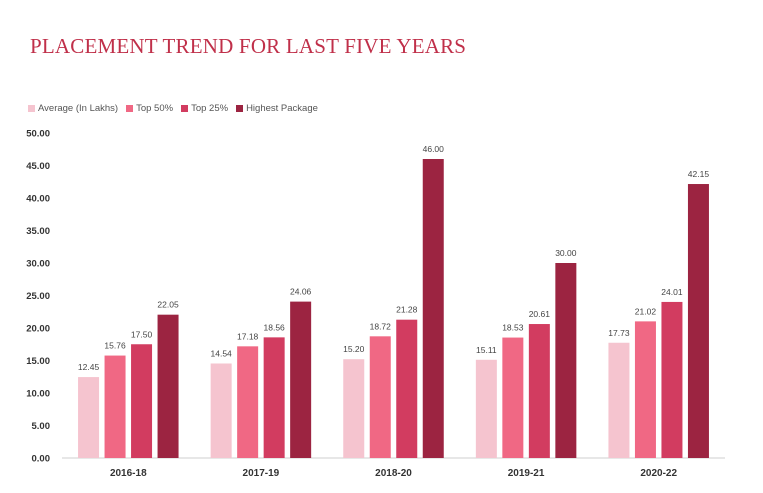 This screenshot has height=493, width=763. What do you see at coordinates (210, 108) in the screenshot?
I see `legend-label: Top 25%` at bounding box center [210, 108].